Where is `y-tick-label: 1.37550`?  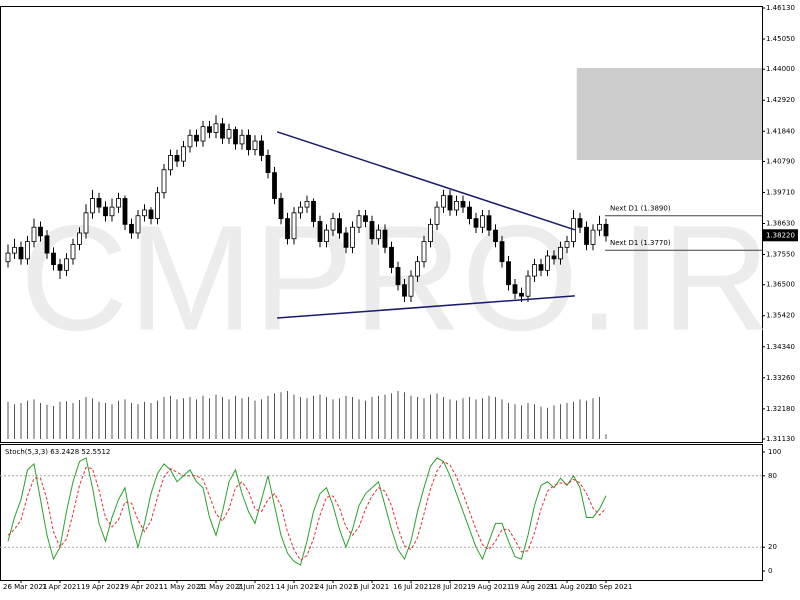 y-tick-label: 1.37550 is located at coordinates (780, 255).